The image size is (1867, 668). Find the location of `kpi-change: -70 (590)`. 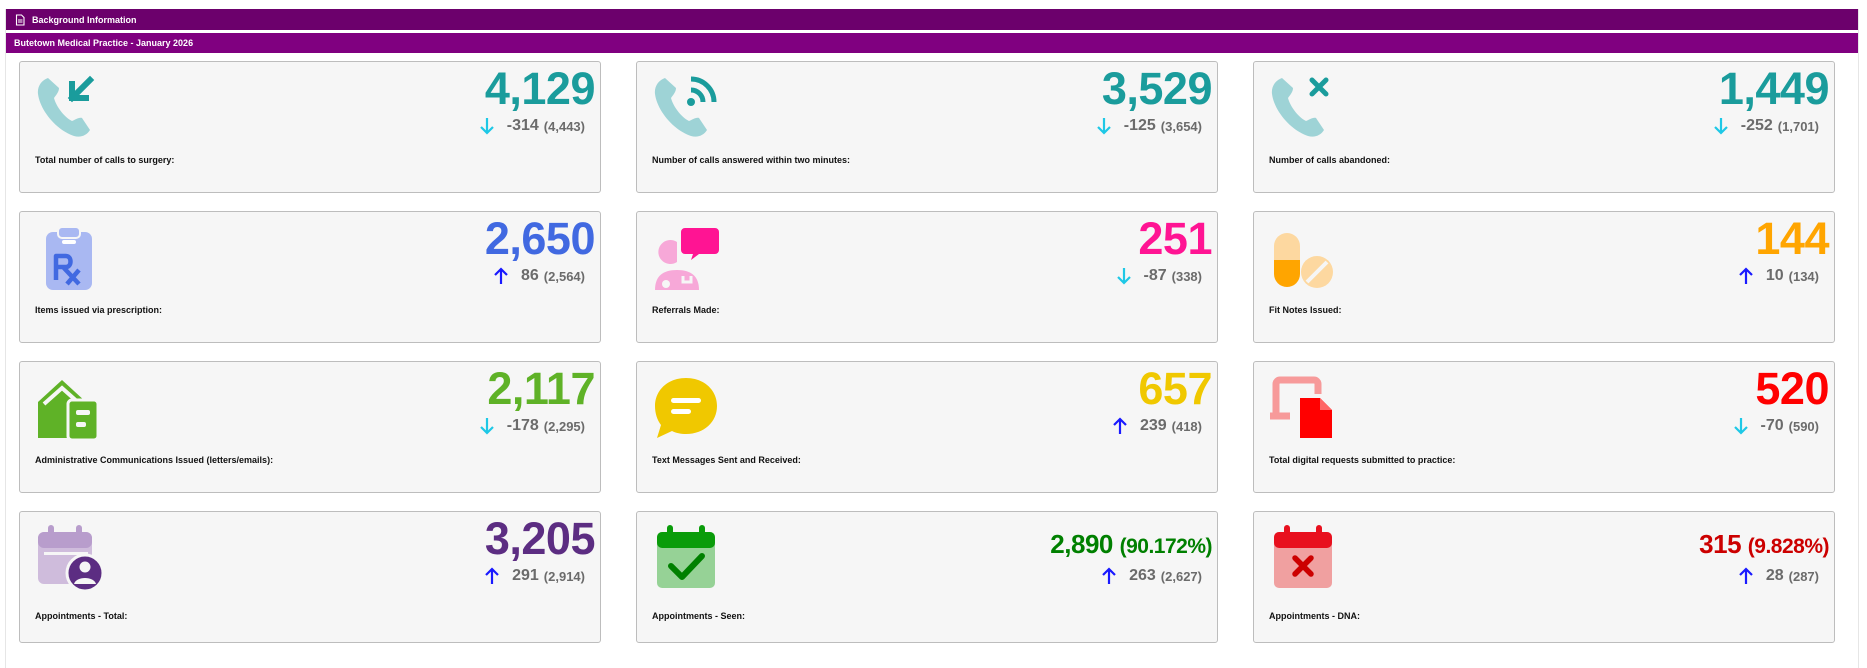

kpi-change: -70 (590) is located at coordinates (1776, 426).